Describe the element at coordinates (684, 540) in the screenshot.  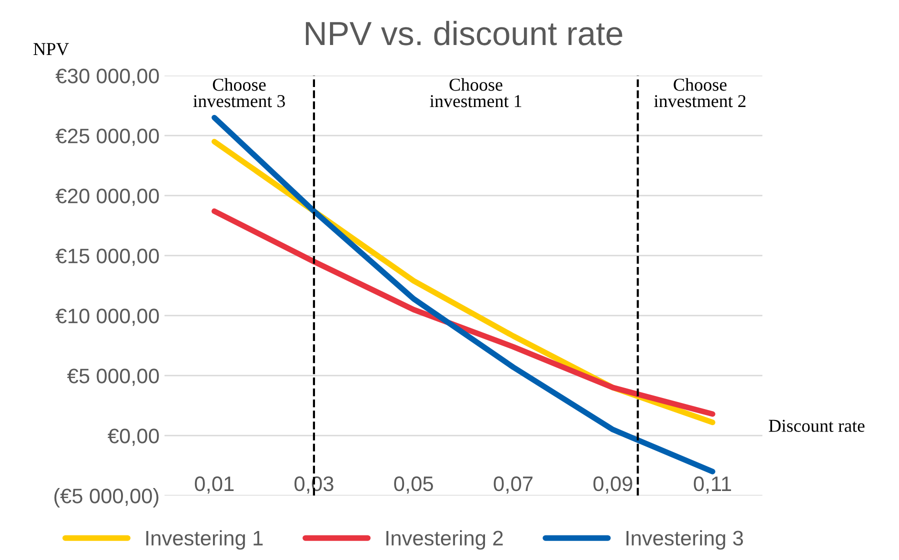
I see `legend-label: Investering 3` at that location.